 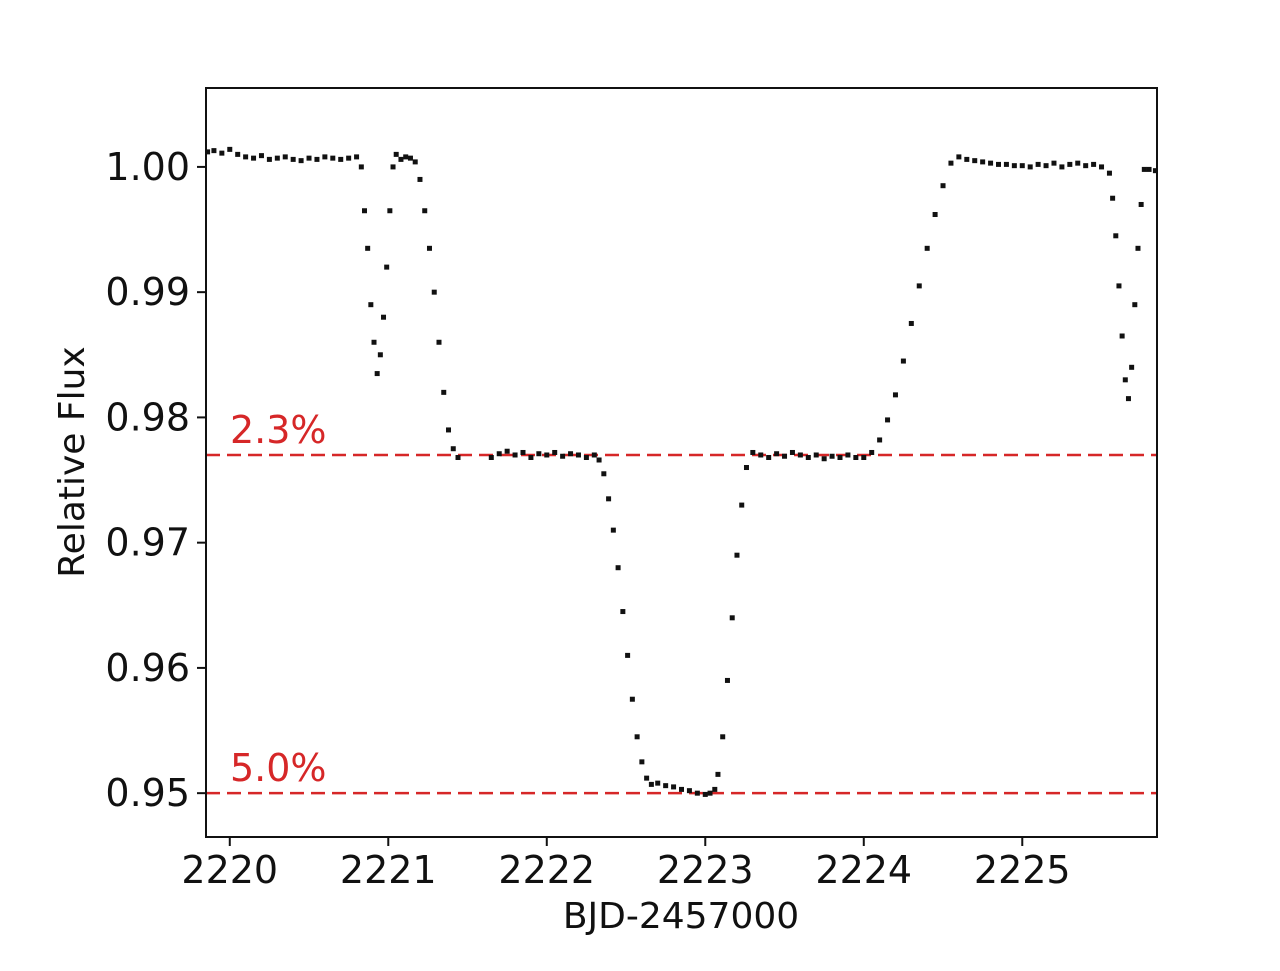 I want to click on x-tick-label: 2221, so click(x=388, y=870).